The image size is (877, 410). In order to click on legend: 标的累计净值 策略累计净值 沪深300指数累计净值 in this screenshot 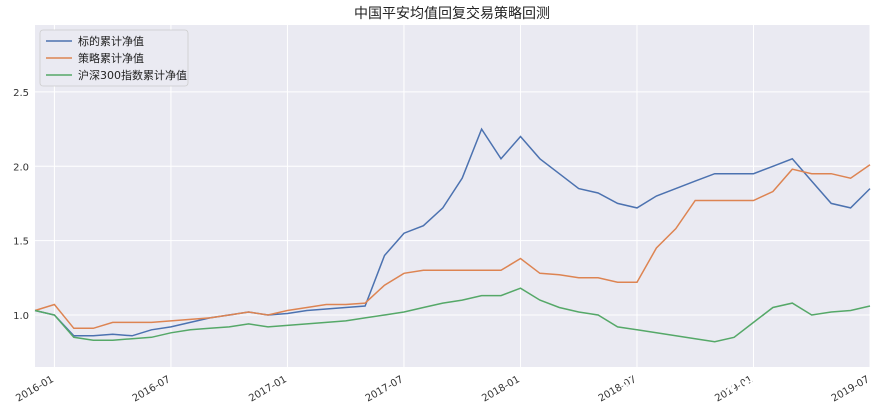, I will do `click(114, 58)`.